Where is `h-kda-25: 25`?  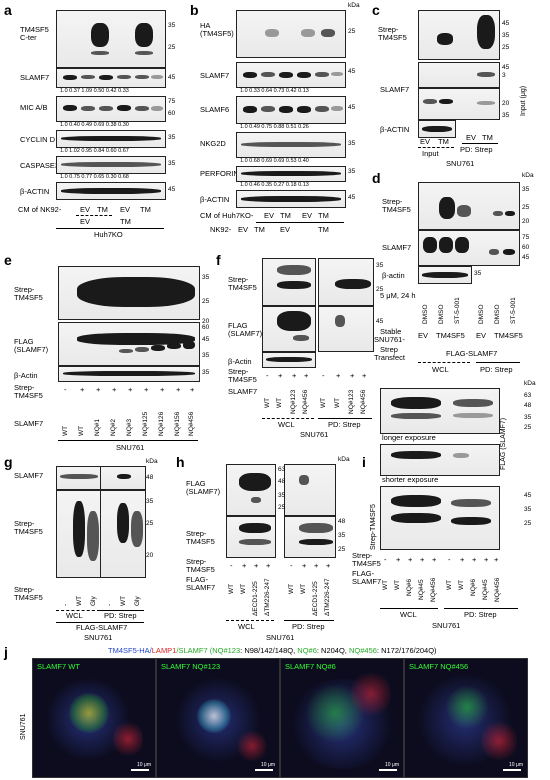 h-kda-25: 25 is located at coordinates (282, 507).